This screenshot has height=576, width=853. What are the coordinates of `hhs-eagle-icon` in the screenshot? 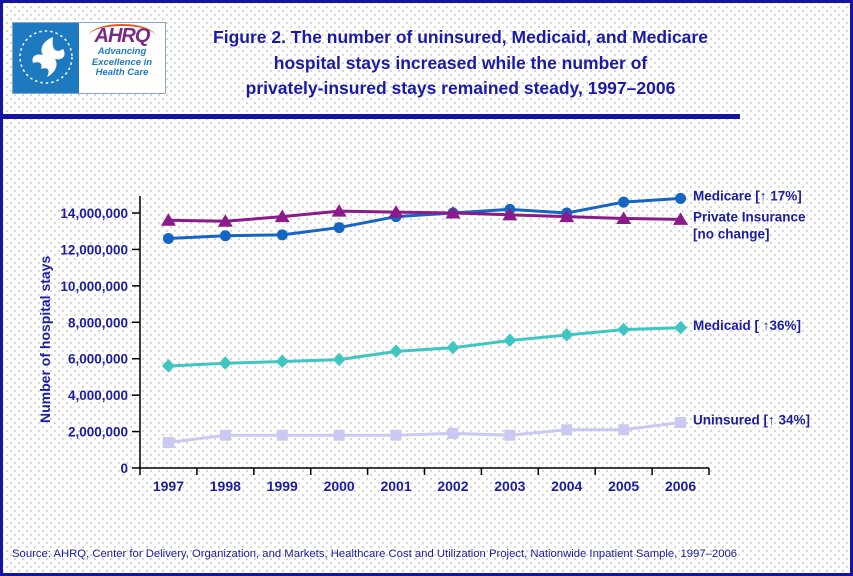 It's located at (46, 57).